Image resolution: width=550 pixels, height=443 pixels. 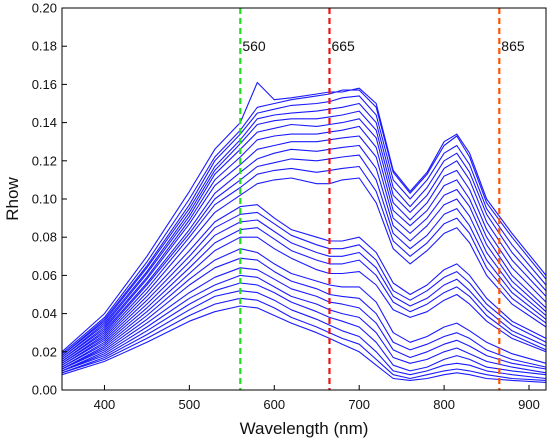 I want to click on y-tick-label: 0.20, so click(x=44, y=8).